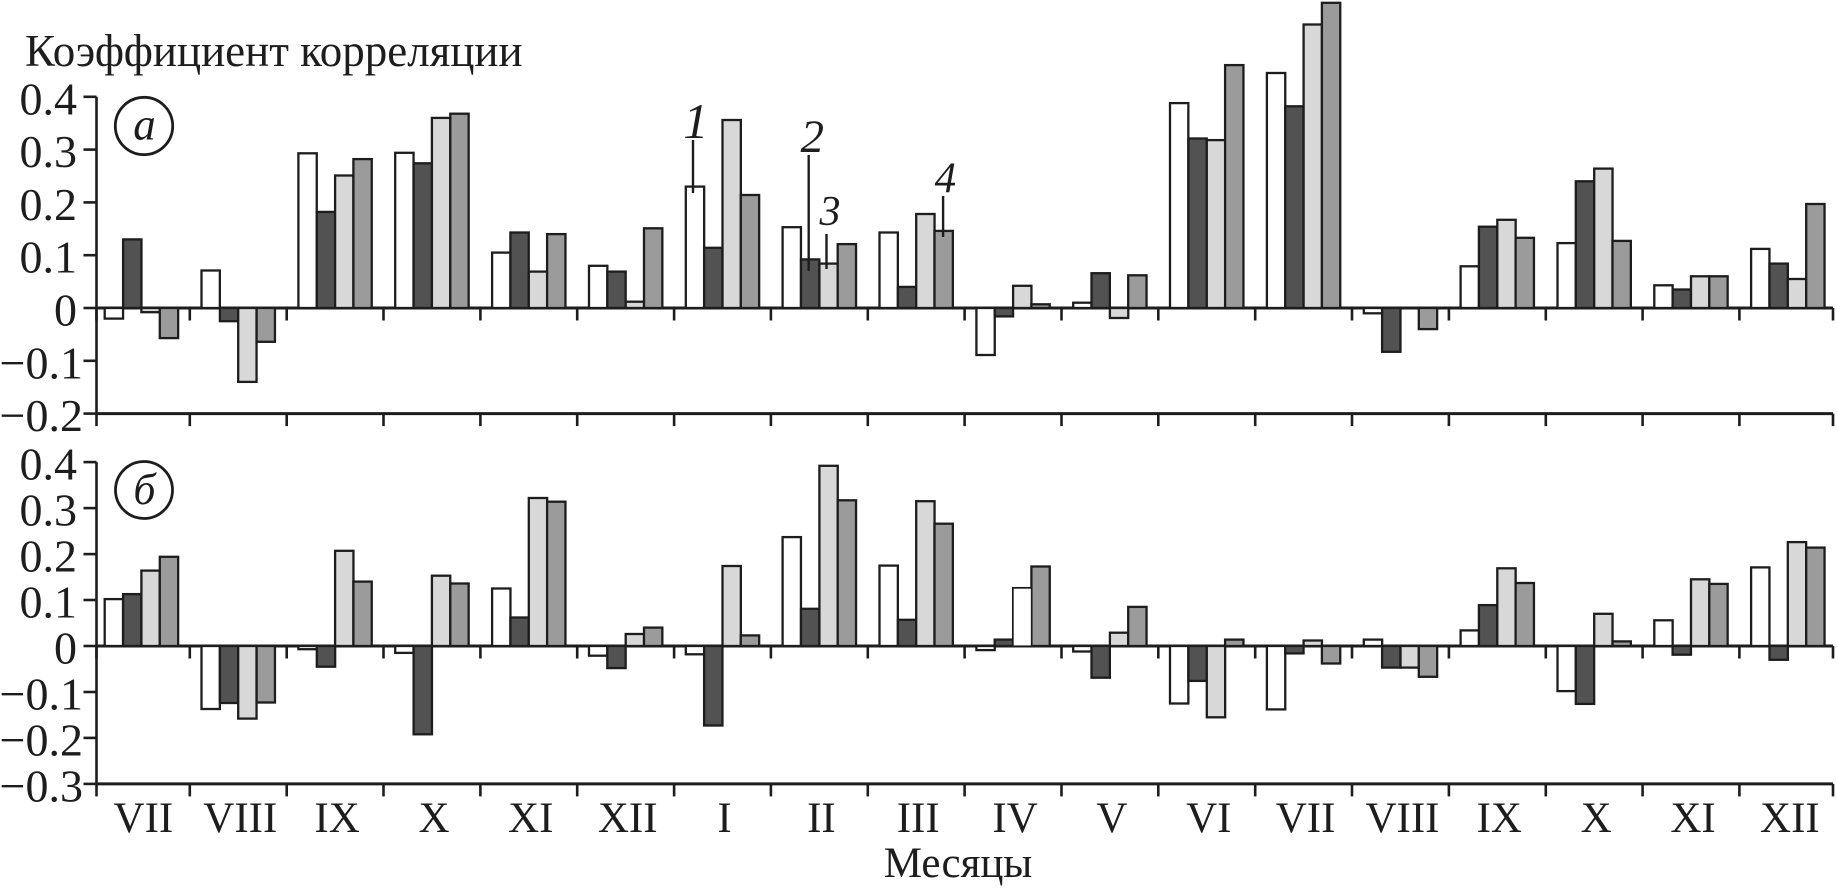 The height and width of the screenshot is (894, 1837). Describe the element at coordinates (821, 818) in the screenshot. I see `svg-text: II` at that location.